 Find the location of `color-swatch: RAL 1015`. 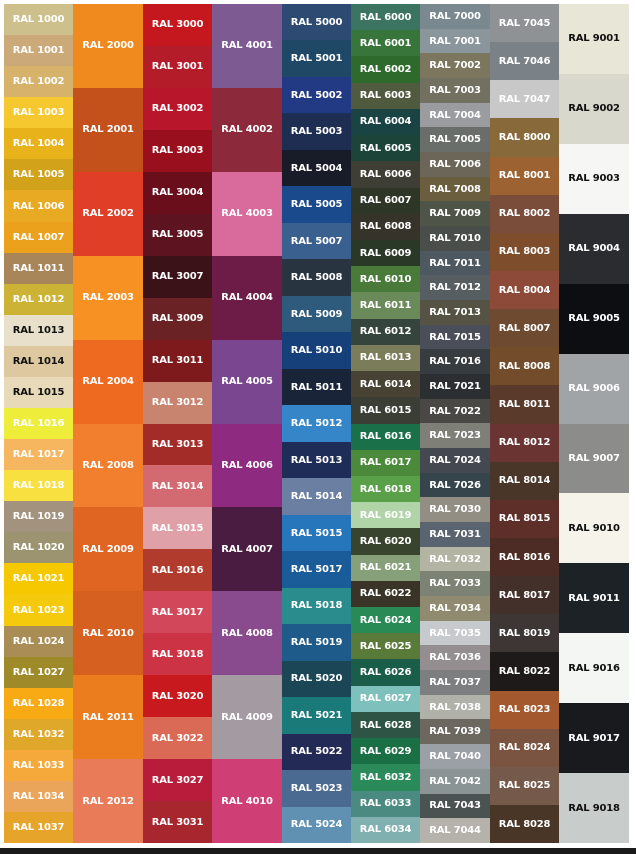

color-swatch: RAL 1015 is located at coordinates (38, 392).